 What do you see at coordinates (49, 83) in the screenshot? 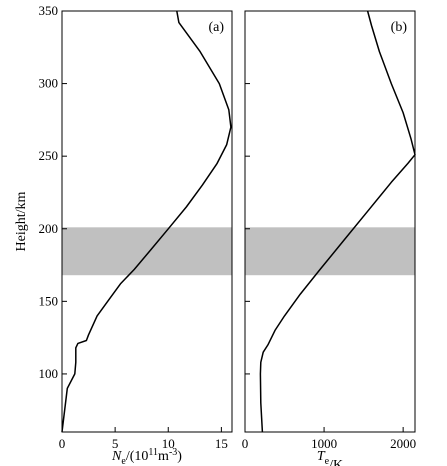
I see `y-tick-label: 300` at bounding box center [49, 83].